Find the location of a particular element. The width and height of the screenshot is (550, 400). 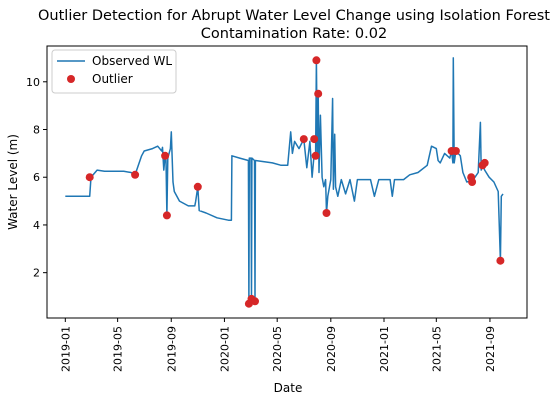

y-tick-label: 4 is located at coordinates (36, 225).